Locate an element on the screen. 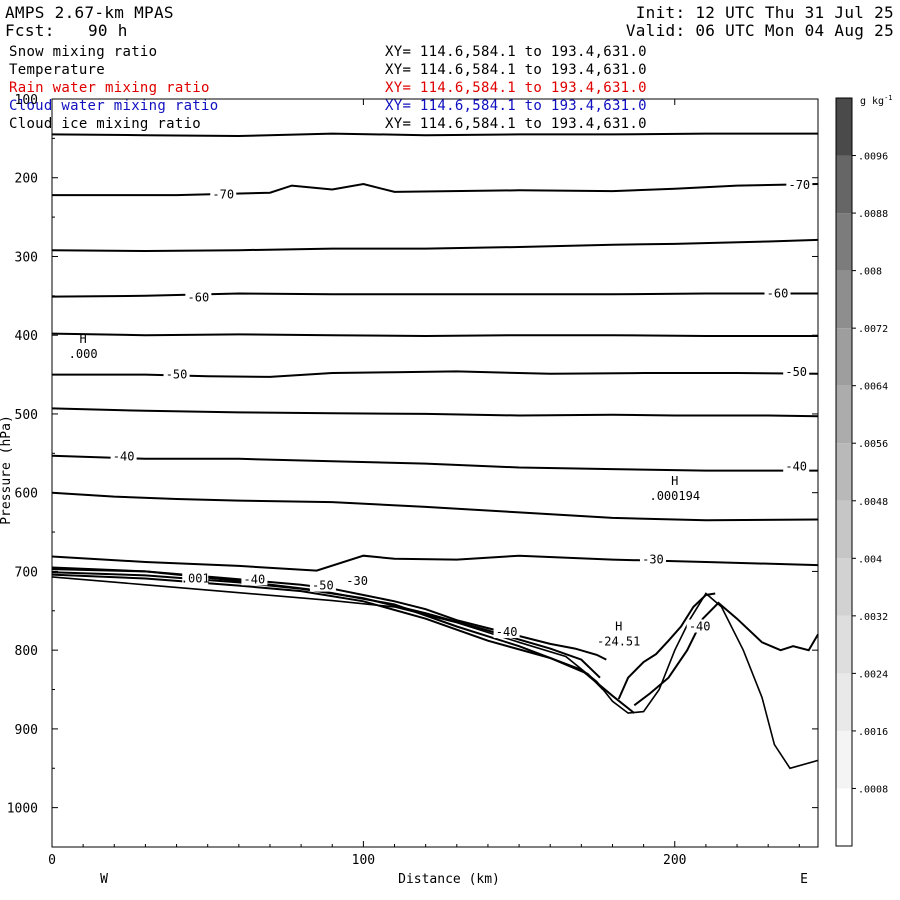  y-tick-label: 600 is located at coordinates (26, 494).